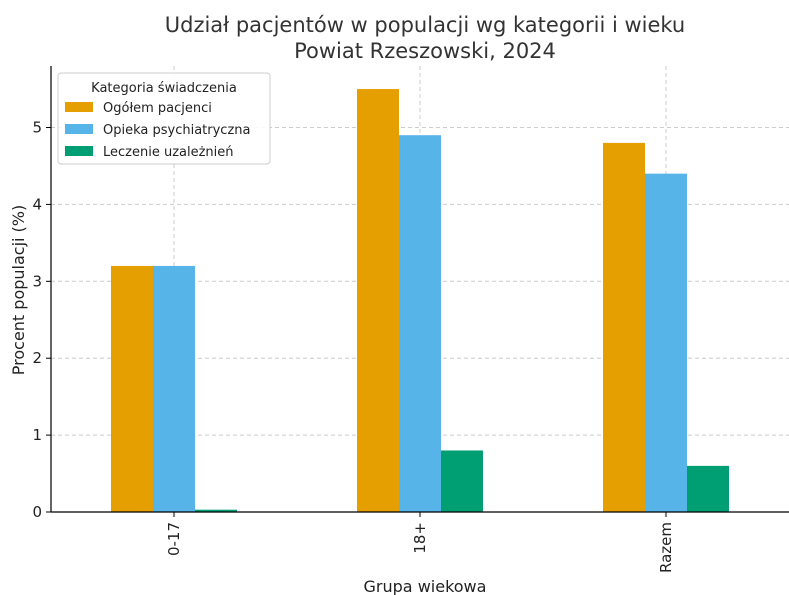 The width and height of the screenshot is (789, 595). Describe the element at coordinates (378, 300) in the screenshot. I see `bar-ogółem-pacjenci-18+` at that location.